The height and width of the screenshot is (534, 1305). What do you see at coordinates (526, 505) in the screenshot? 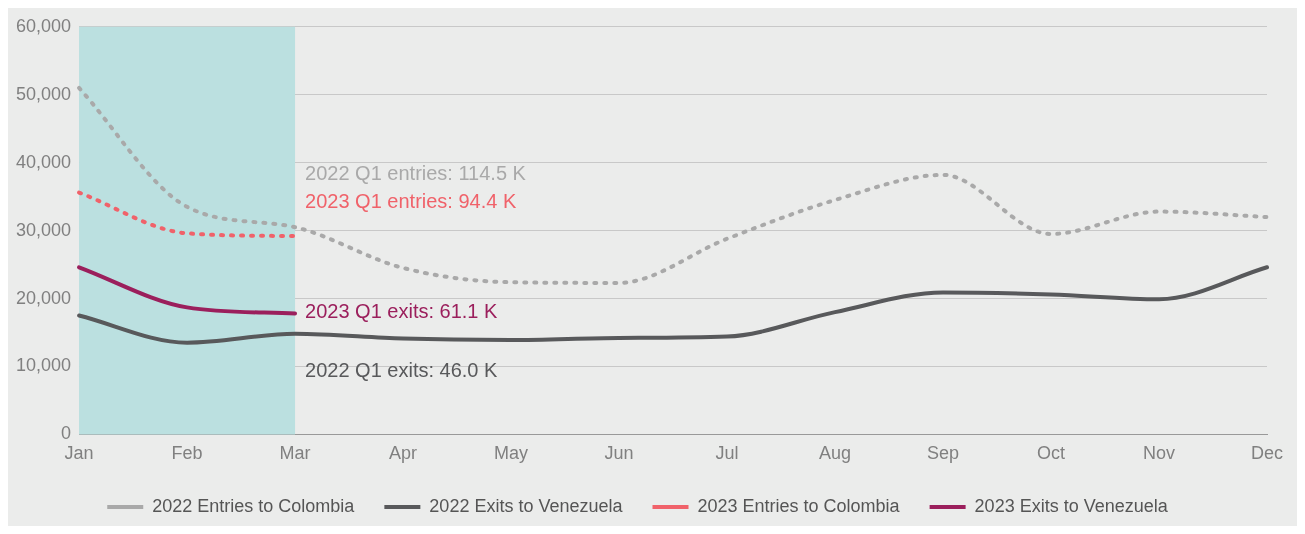
I see `legend-label: 2022 Exits to Venezuela` at bounding box center [526, 505].